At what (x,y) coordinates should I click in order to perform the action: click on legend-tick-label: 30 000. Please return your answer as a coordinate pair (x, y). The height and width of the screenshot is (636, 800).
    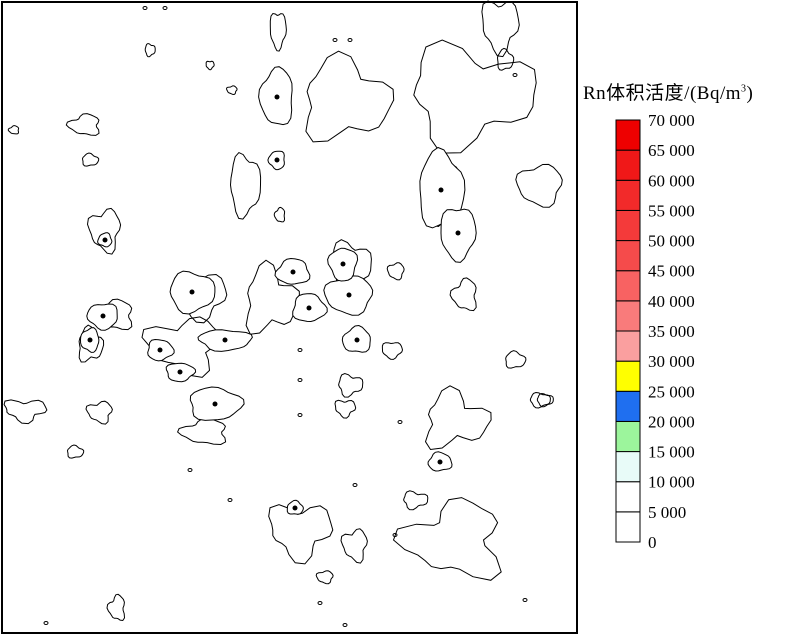
    Looking at the image, I should click on (671, 361).